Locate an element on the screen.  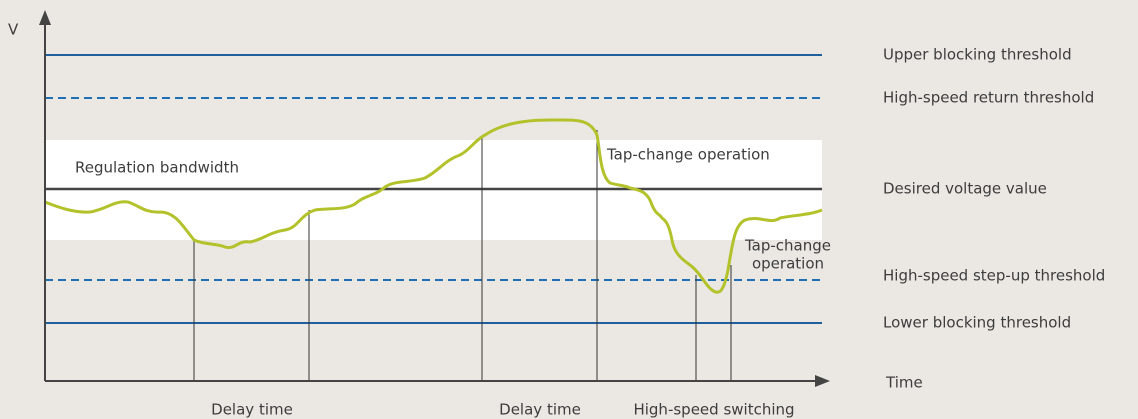
interval-label: High-speed switching is located at coordinates (713, 410).